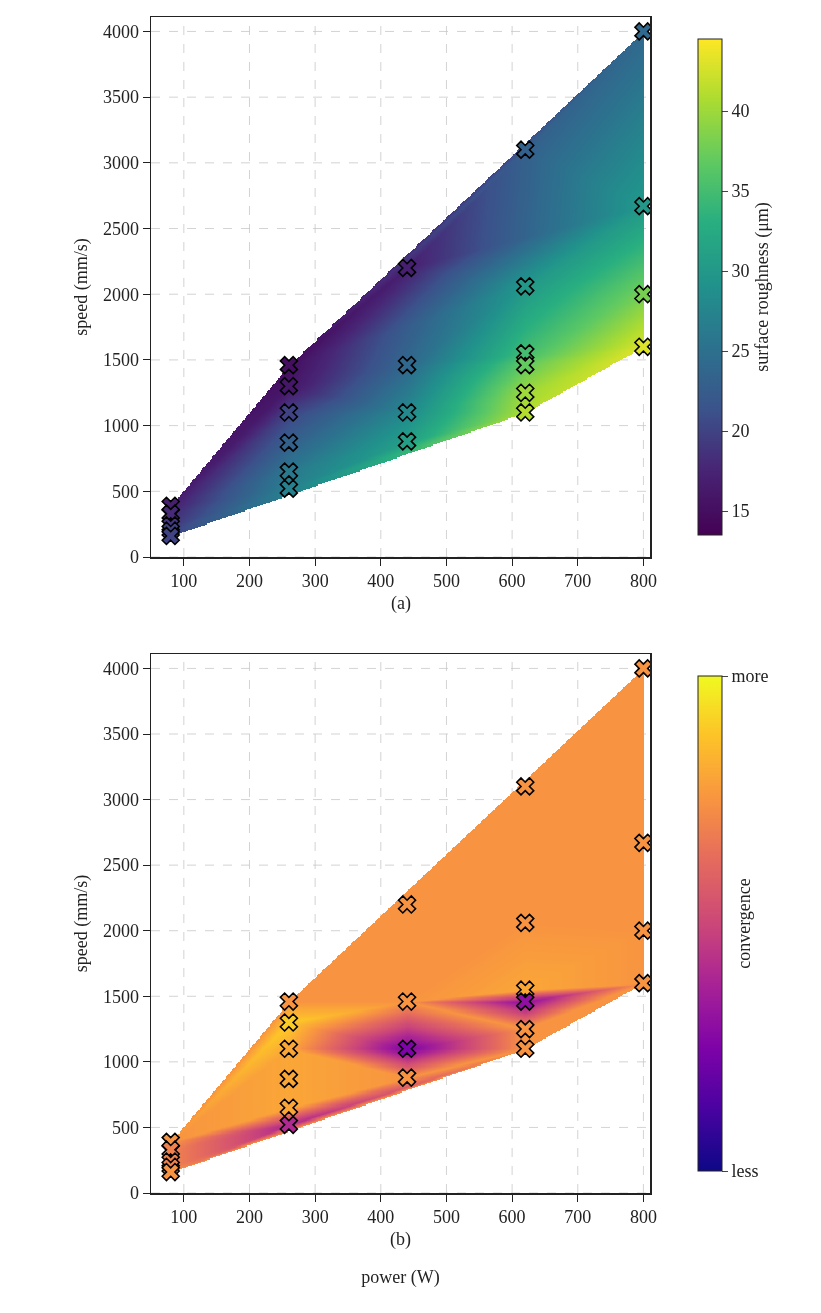 The width and height of the screenshot is (821, 1313). I want to click on color-bar-label: 40, so click(740, 111).